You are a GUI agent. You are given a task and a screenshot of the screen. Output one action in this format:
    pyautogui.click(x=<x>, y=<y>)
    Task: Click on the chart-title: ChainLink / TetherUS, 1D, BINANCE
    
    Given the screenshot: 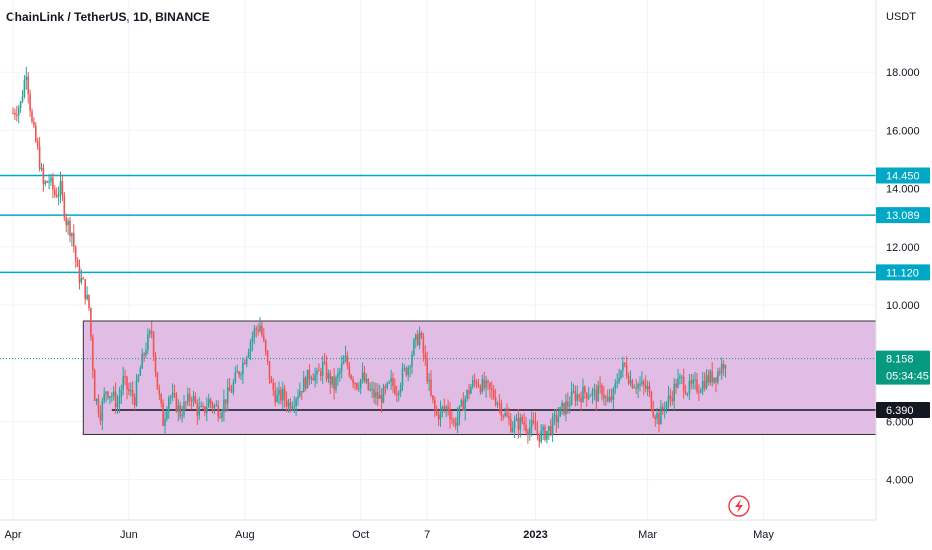 What is the action you would take?
    pyautogui.click(x=108, y=17)
    